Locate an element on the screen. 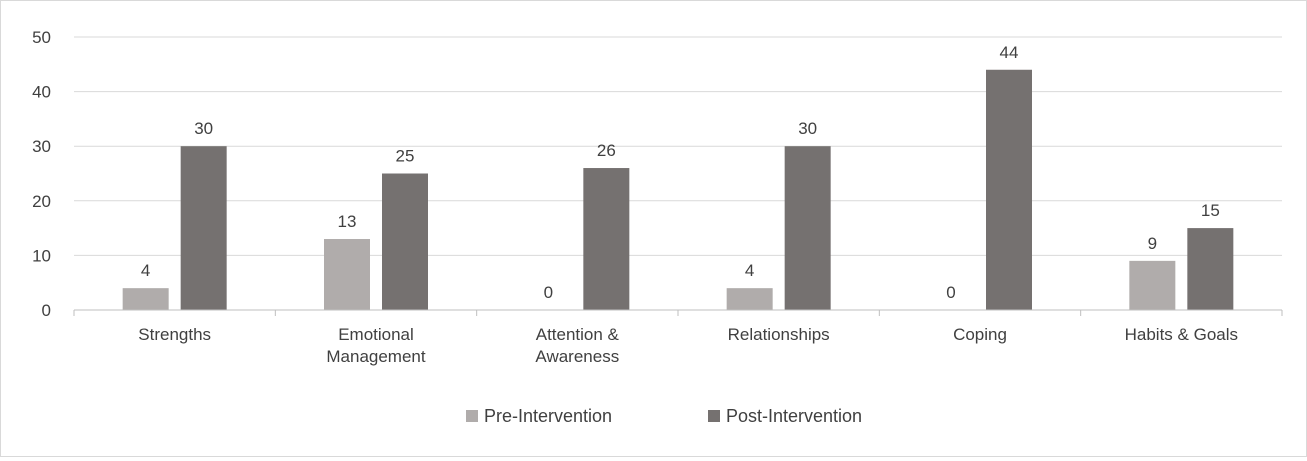  legend: Pre-Intervention Post-Intervention is located at coordinates (664, 416).